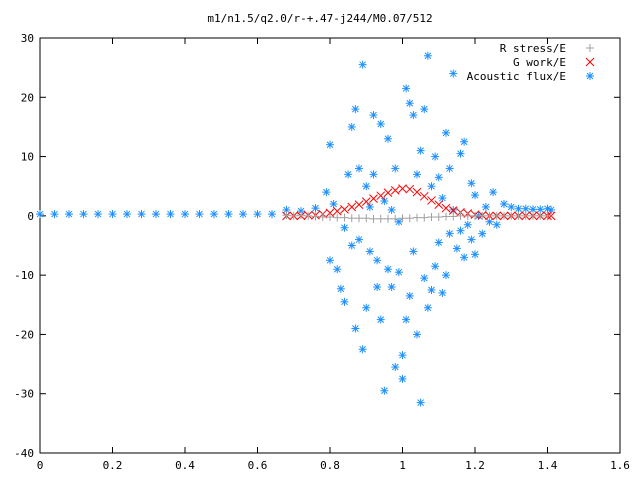 This screenshot has height=480, width=640. What do you see at coordinates (475, 465) in the screenshot?
I see `x-tick-label: 1.2` at bounding box center [475, 465].